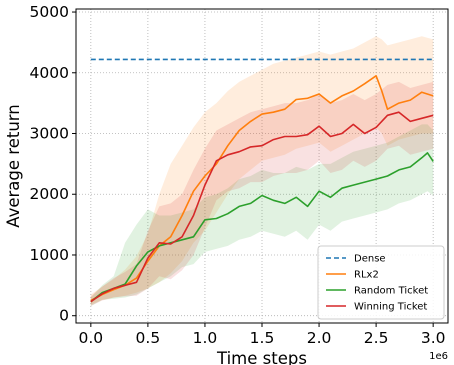  I want to click on x-axis-label: Time steps, so click(261, 357).